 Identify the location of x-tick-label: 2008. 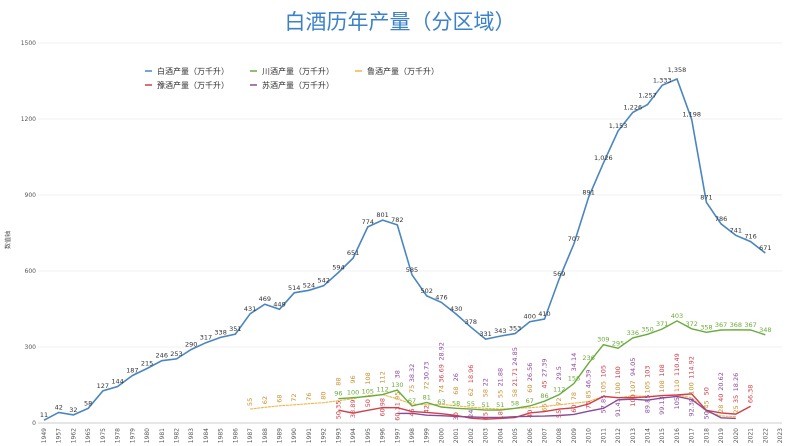
(559, 435).